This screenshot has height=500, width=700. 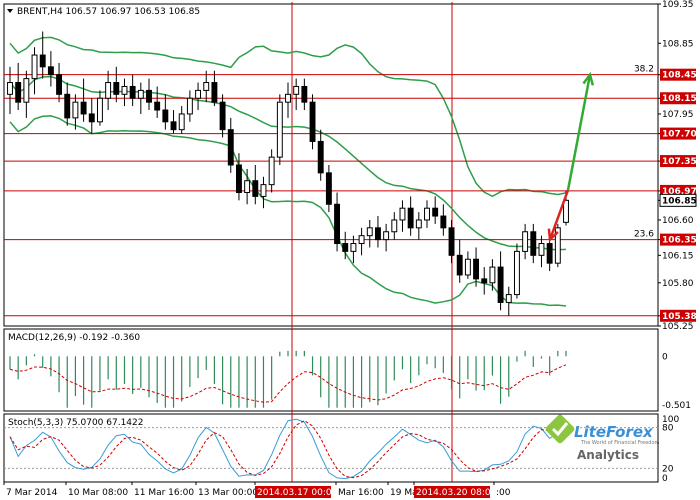 I want to click on logo-mark-icon, so click(x=560, y=429).